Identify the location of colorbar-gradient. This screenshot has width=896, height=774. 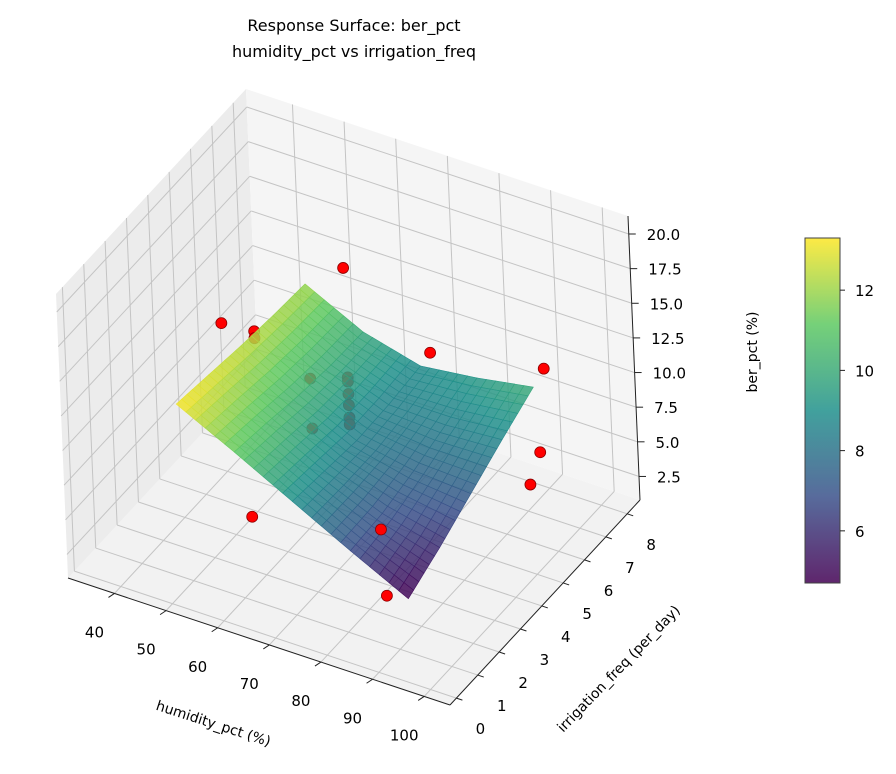
(822, 410).